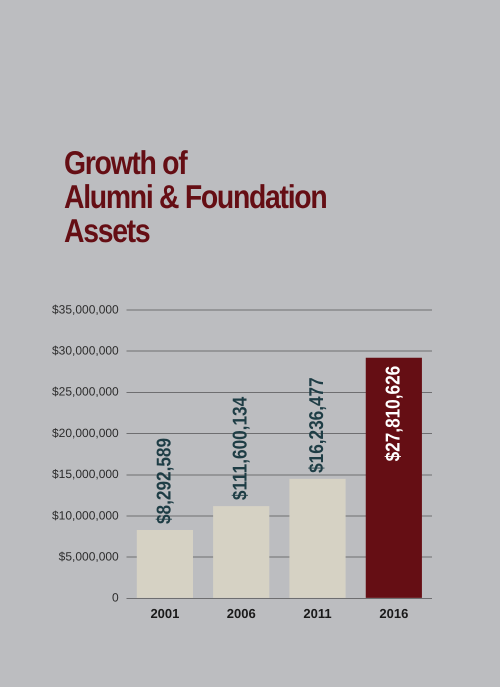 Image resolution: width=500 pixels, height=687 pixels. I want to click on x-tick-label: 2001, so click(165, 613).